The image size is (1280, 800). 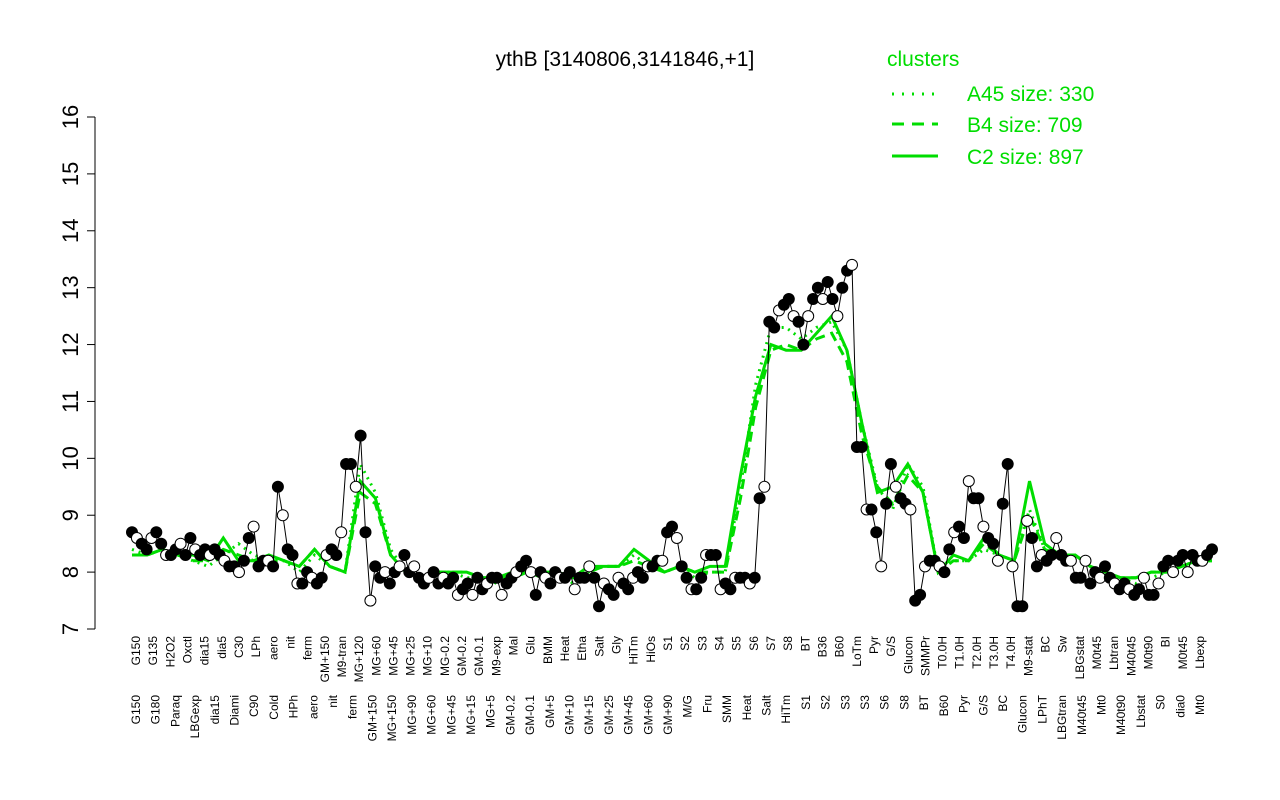 What do you see at coordinates (411, 656) in the screenshot?
I see `x-tick-label: MG+25` at bounding box center [411, 656].